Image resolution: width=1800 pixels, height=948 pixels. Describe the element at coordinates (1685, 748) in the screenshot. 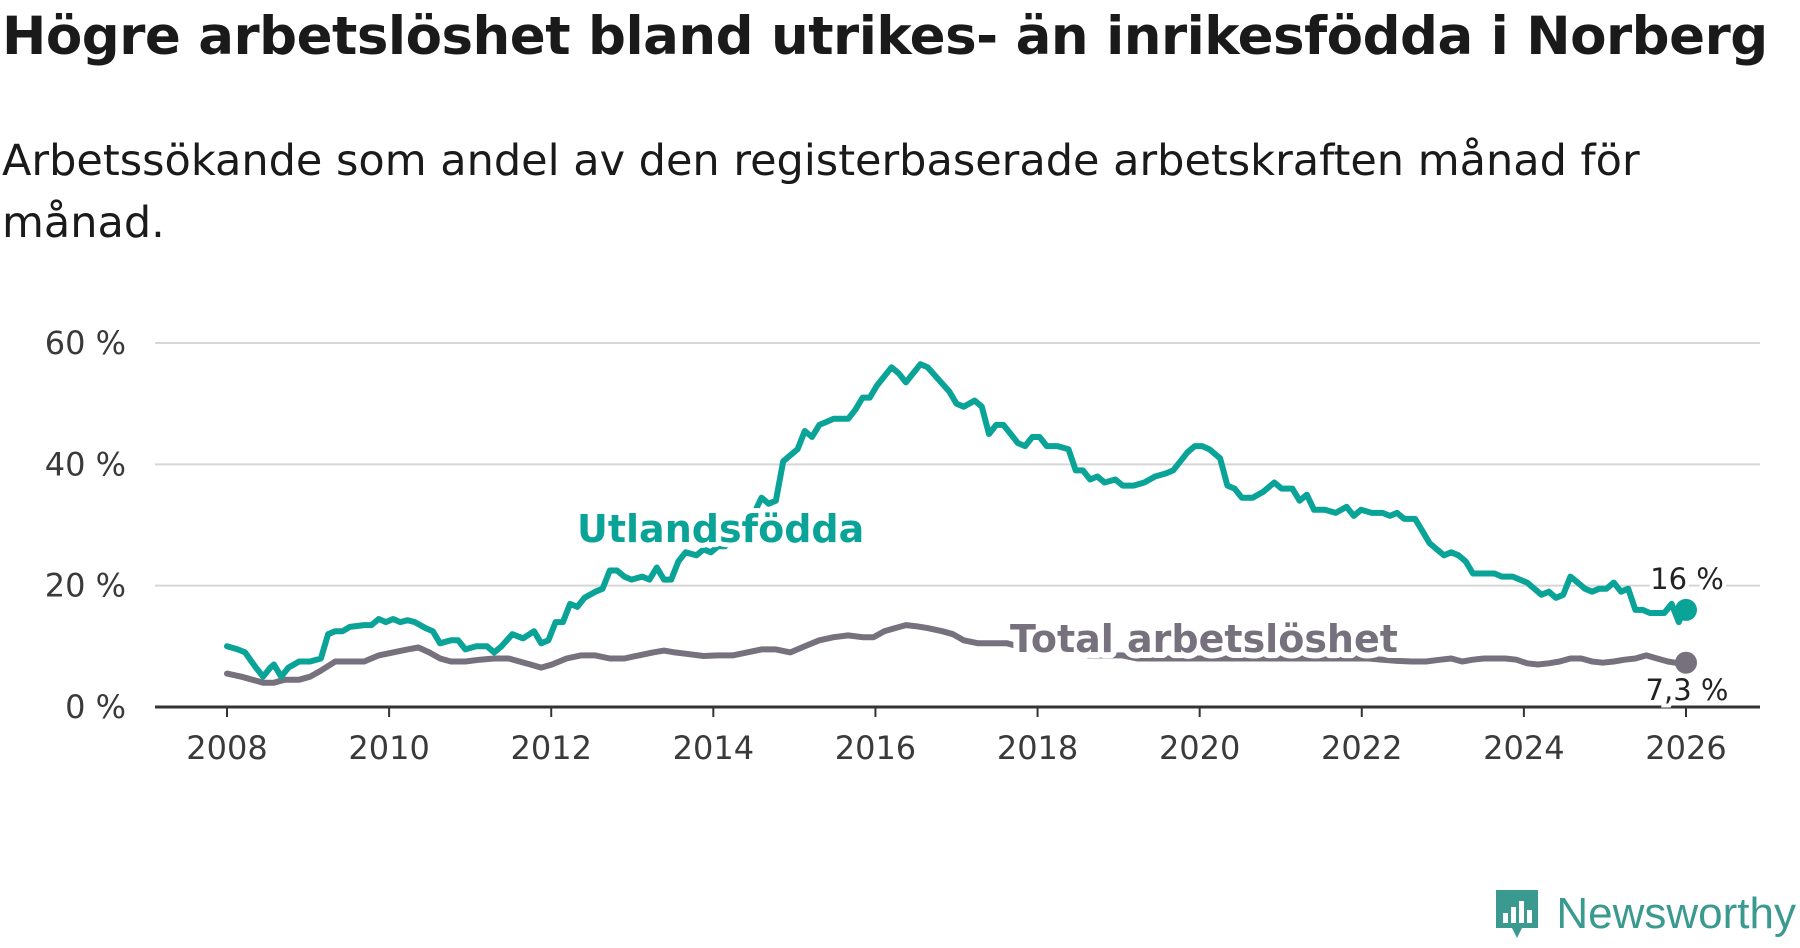

I see `x-tick-label: 2026` at that location.